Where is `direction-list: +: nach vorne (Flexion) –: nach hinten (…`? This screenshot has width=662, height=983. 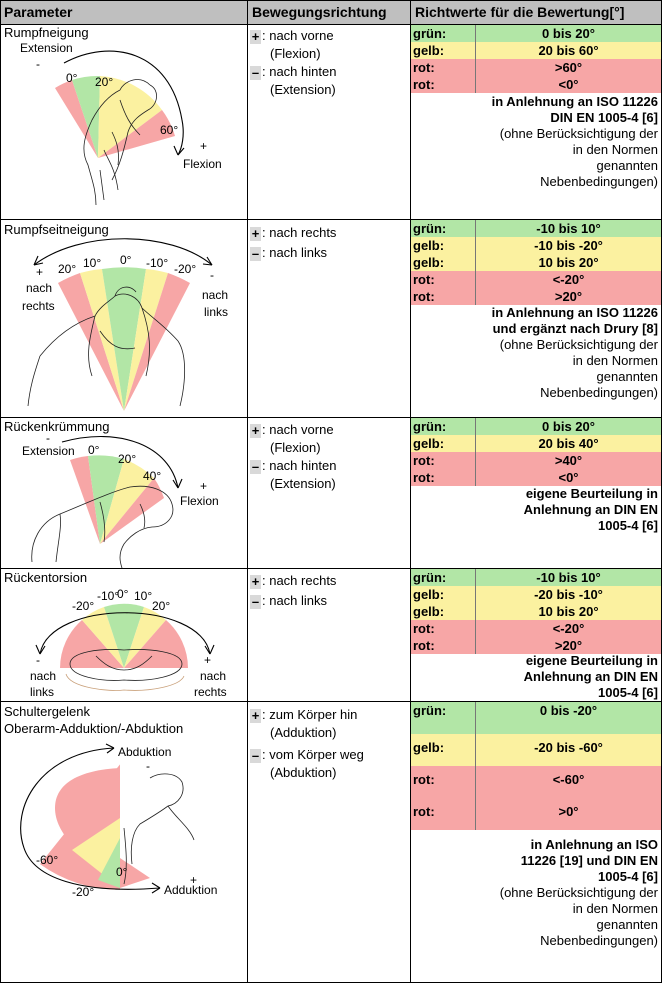
direction-list: +: nach vorne (Flexion) –: nach hinten (… is located at coordinates (328, 63).